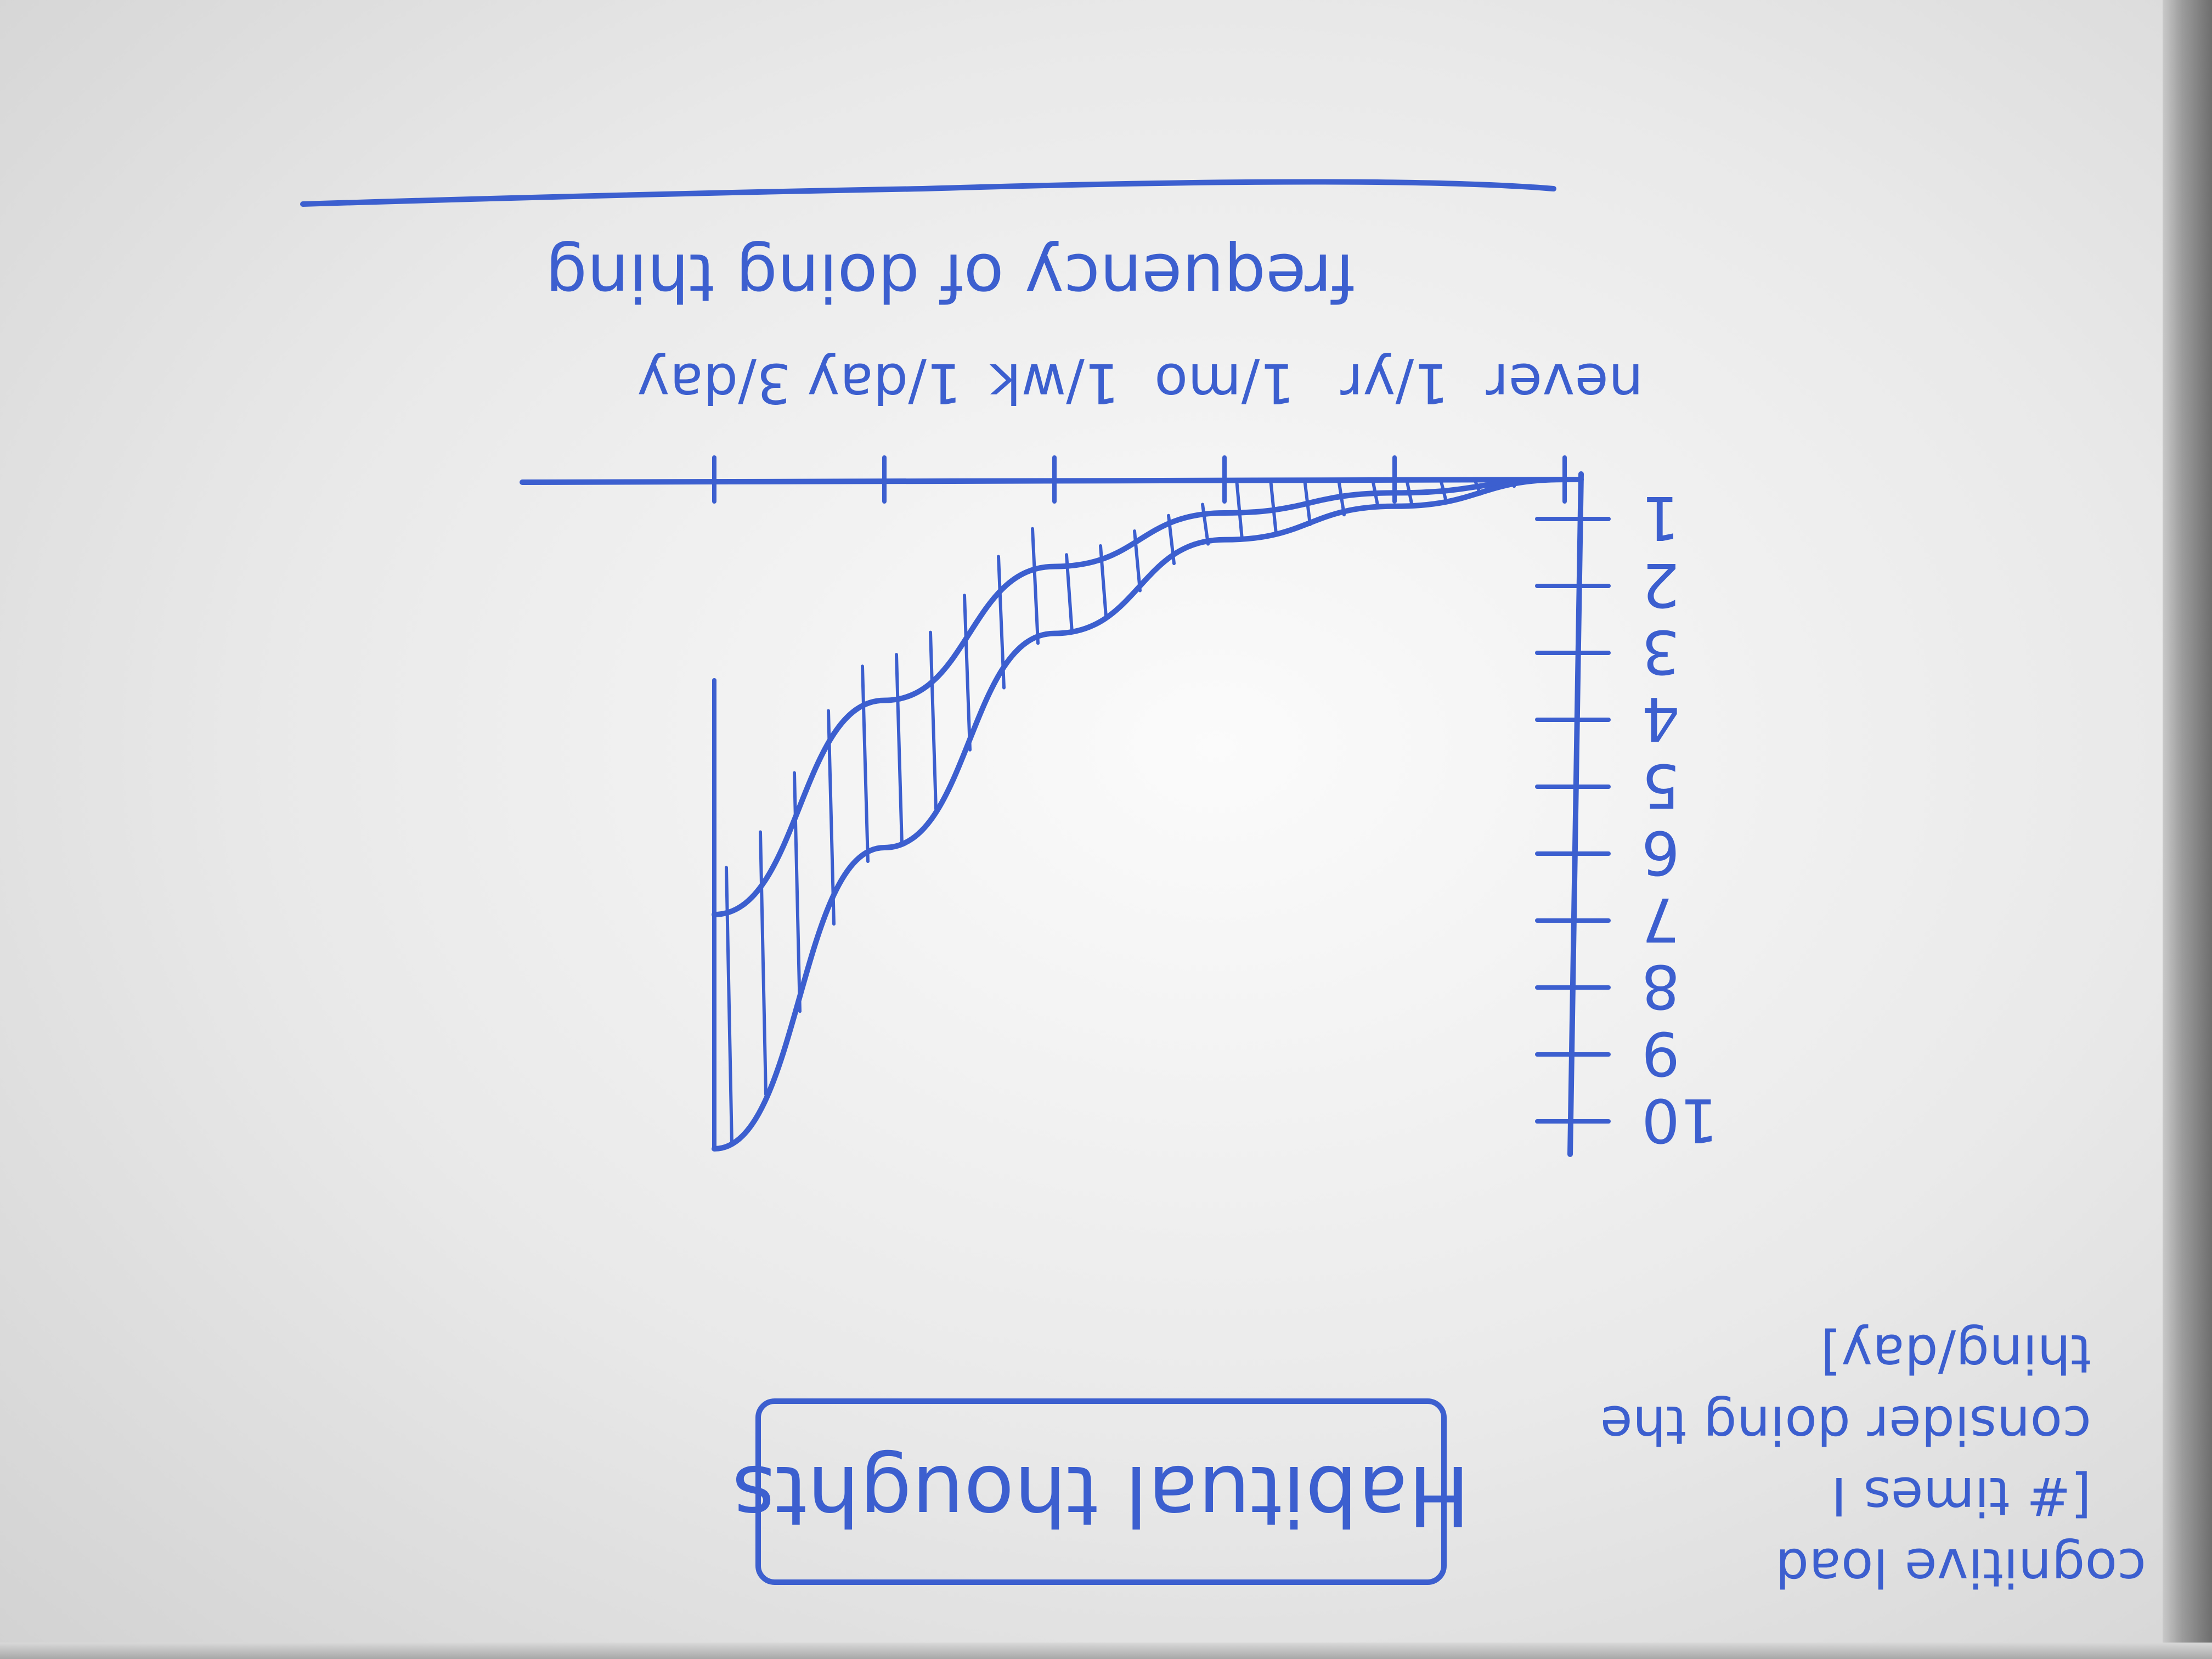  What do you see at coordinates (1661, 585) in the screenshot?
I see `y-tick-label: 2` at bounding box center [1661, 585].